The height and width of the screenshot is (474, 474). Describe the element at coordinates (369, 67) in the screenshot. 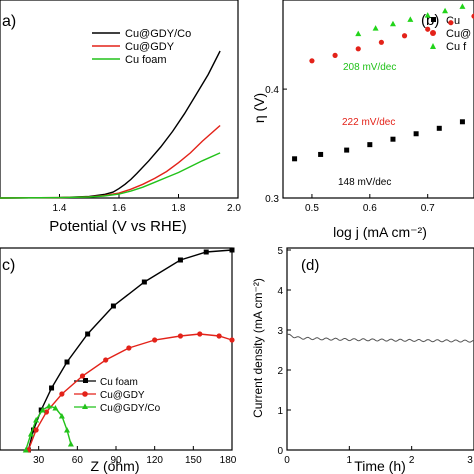

I see `annotation-208: 208 mV/dec` at that location.